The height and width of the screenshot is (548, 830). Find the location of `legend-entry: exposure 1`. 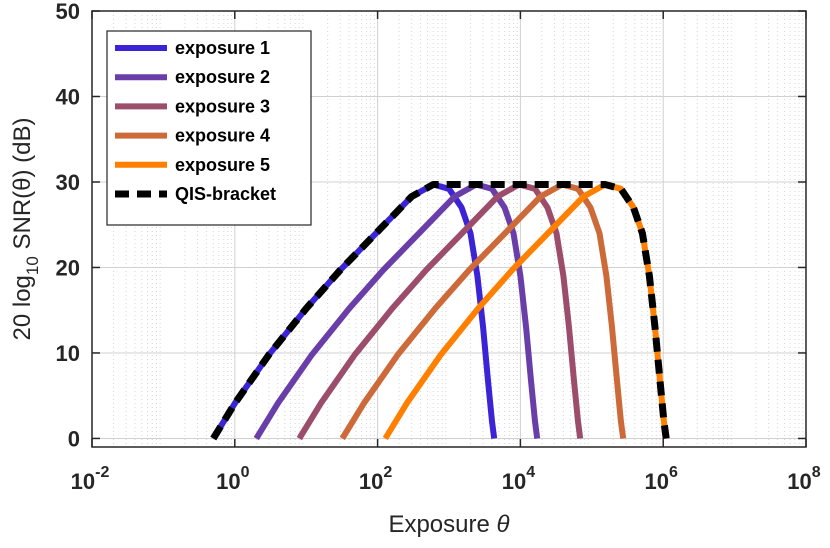

legend-entry: exposure 1 is located at coordinates (222, 48).